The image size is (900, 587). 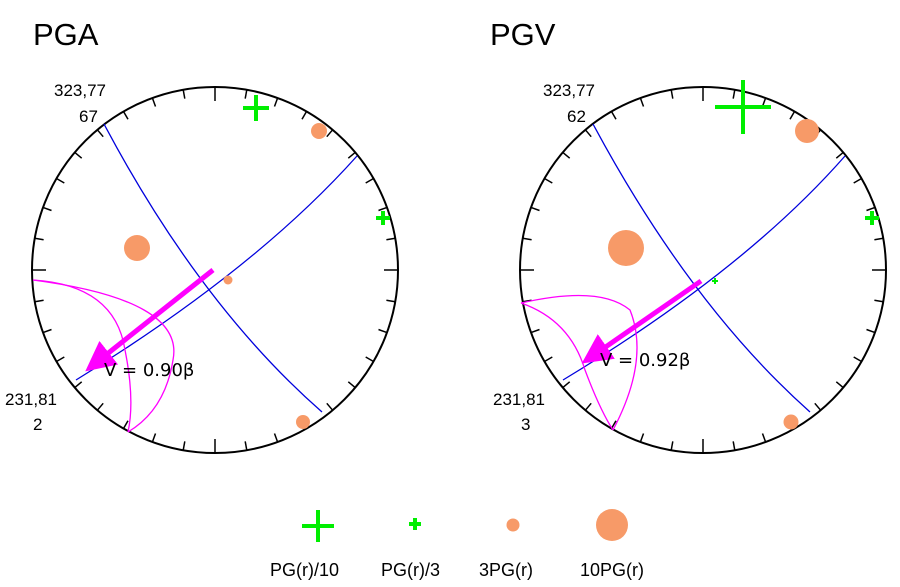 I want to click on left-rake-label: 2, so click(x=37, y=424).